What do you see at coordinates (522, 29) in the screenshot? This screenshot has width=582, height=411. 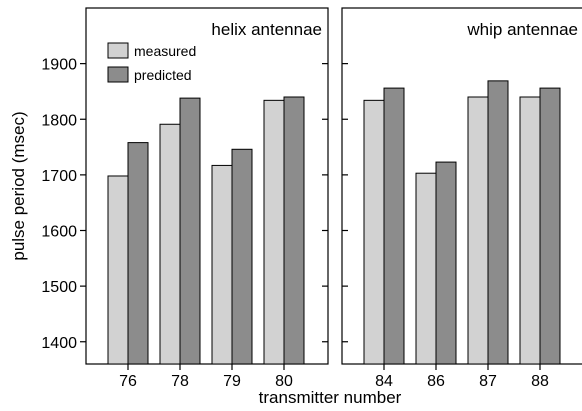 I see `panel-title-whip: whip antennae` at bounding box center [522, 29].